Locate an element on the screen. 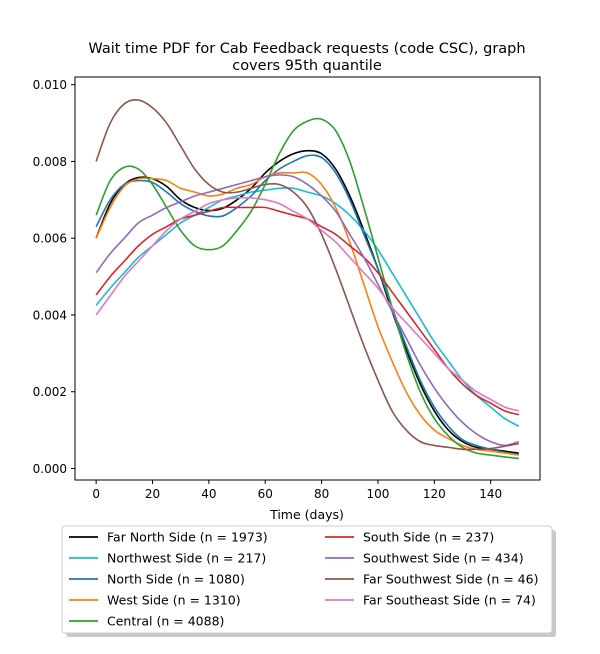 Image resolution: width=600 pixels, height=654 pixels. legend-label-2: North Side (n = 1080) is located at coordinates (176, 579).